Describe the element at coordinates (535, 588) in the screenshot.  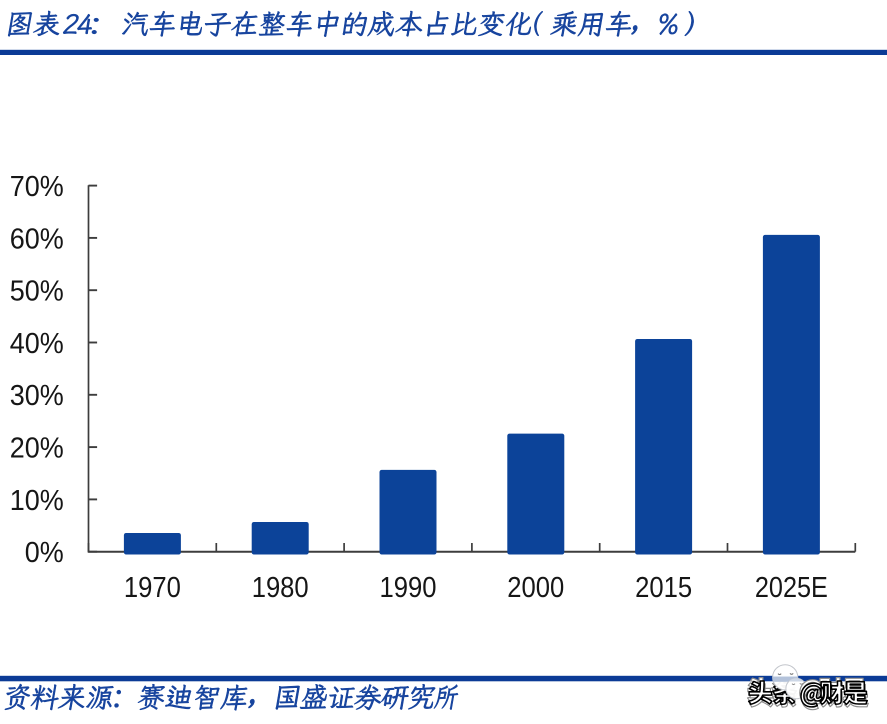
I see `svg-text: 2000` at that location.